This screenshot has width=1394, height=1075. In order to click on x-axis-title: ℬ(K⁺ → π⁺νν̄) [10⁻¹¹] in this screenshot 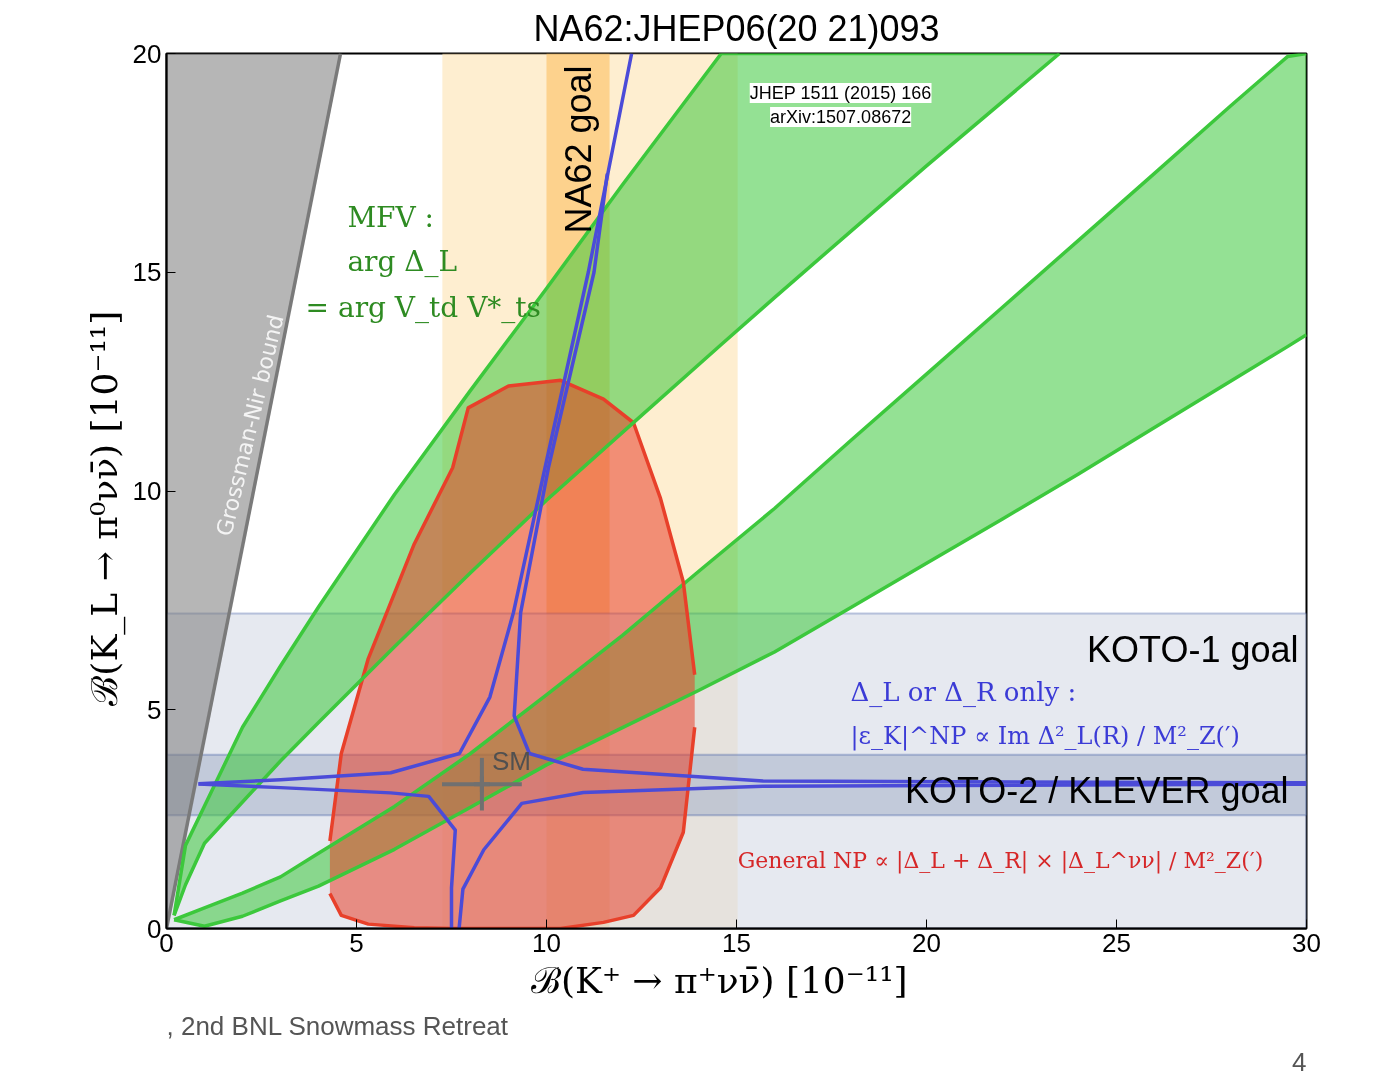, I will do `click(719, 980)`.